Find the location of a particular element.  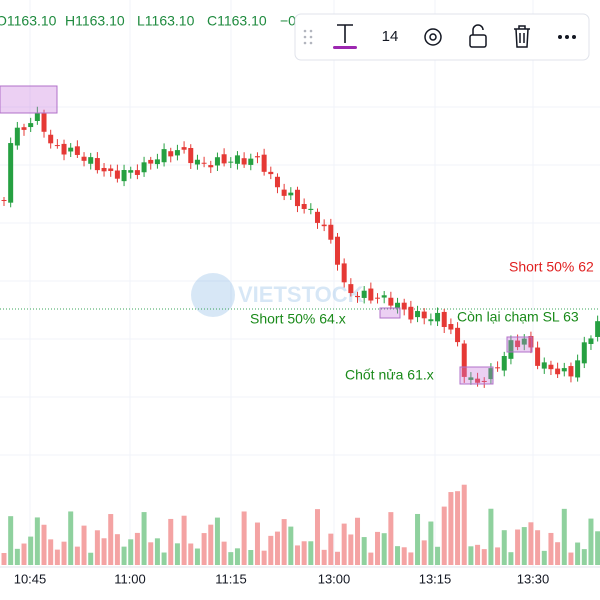

toolbar: 14 is located at coordinates (442, 37).